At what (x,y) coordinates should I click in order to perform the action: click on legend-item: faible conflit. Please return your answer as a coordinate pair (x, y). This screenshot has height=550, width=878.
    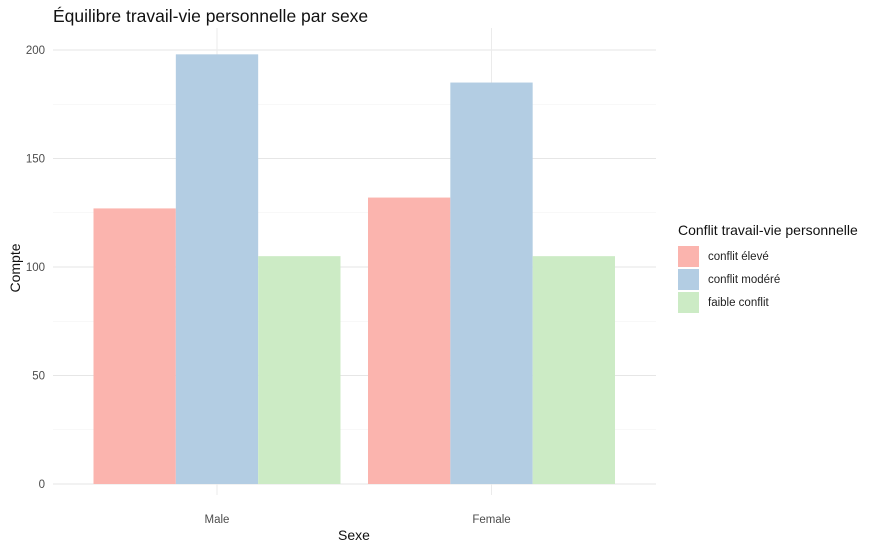
    Looking at the image, I should click on (768, 302).